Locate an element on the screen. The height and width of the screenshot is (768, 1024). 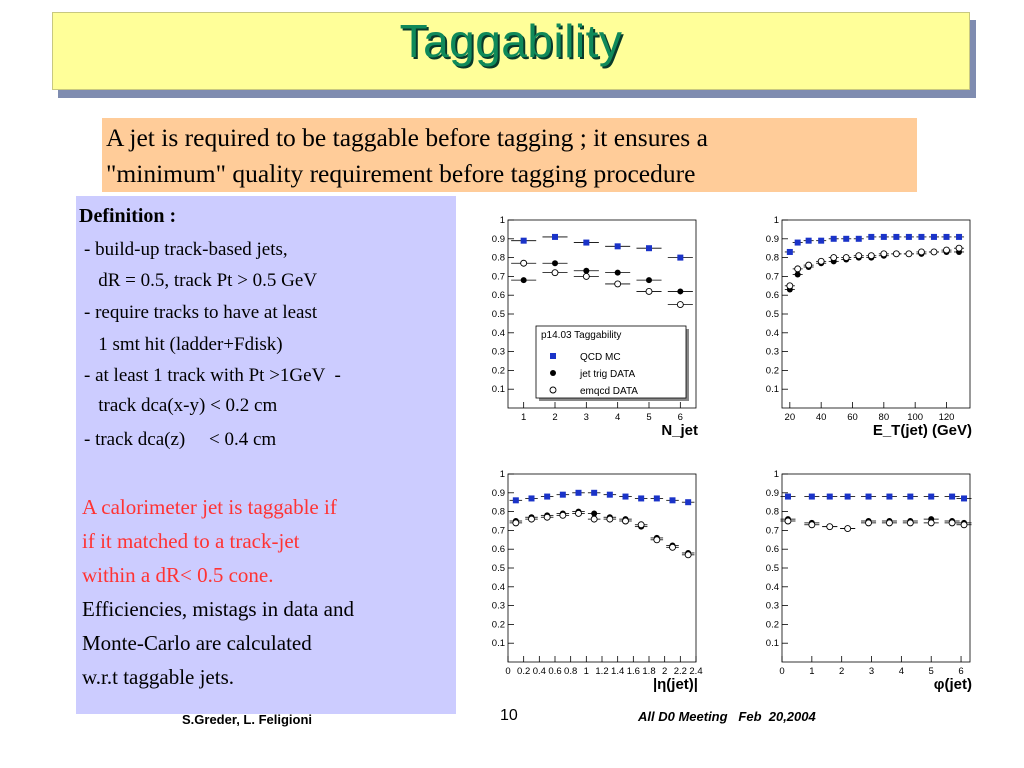
x-axis-label: N_jet is located at coordinates (679, 430).